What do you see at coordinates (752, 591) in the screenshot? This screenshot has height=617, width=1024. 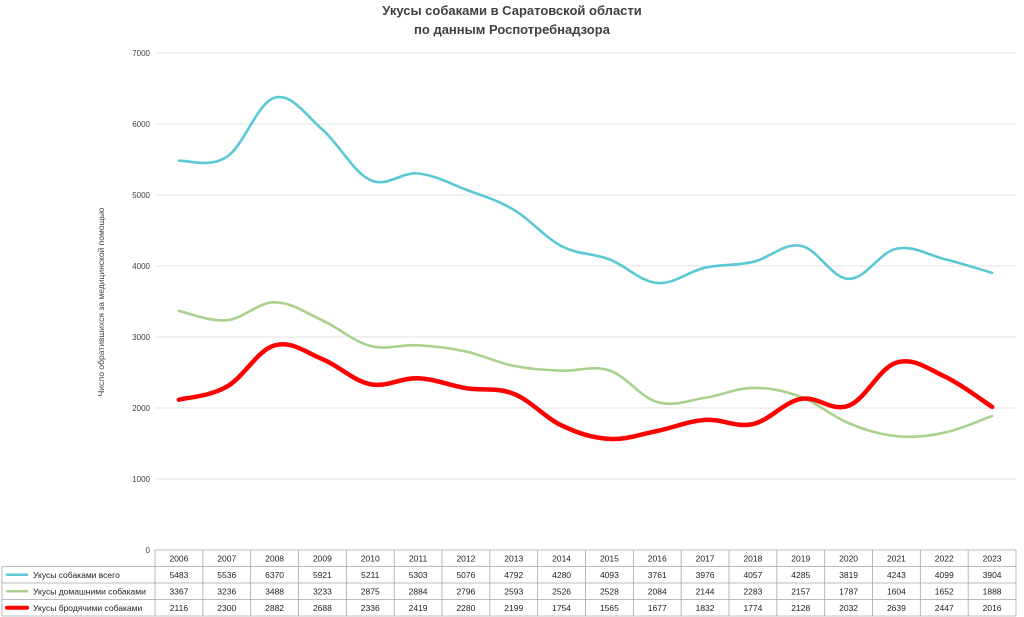 I see `data-label: 2283` at bounding box center [752, 591].